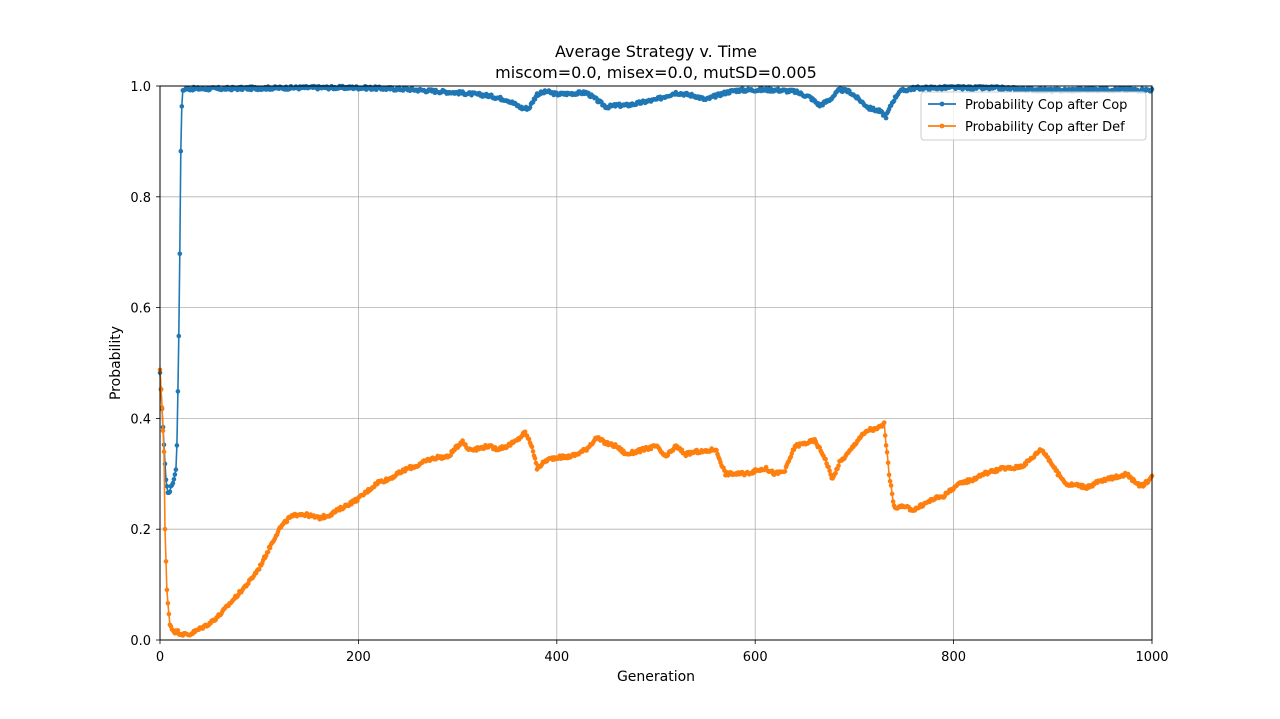  What do you see at coordinates (942, 104) in the screenshot?
I see `legend-marker-cop-after-cop` at bounding box center [942, 104].